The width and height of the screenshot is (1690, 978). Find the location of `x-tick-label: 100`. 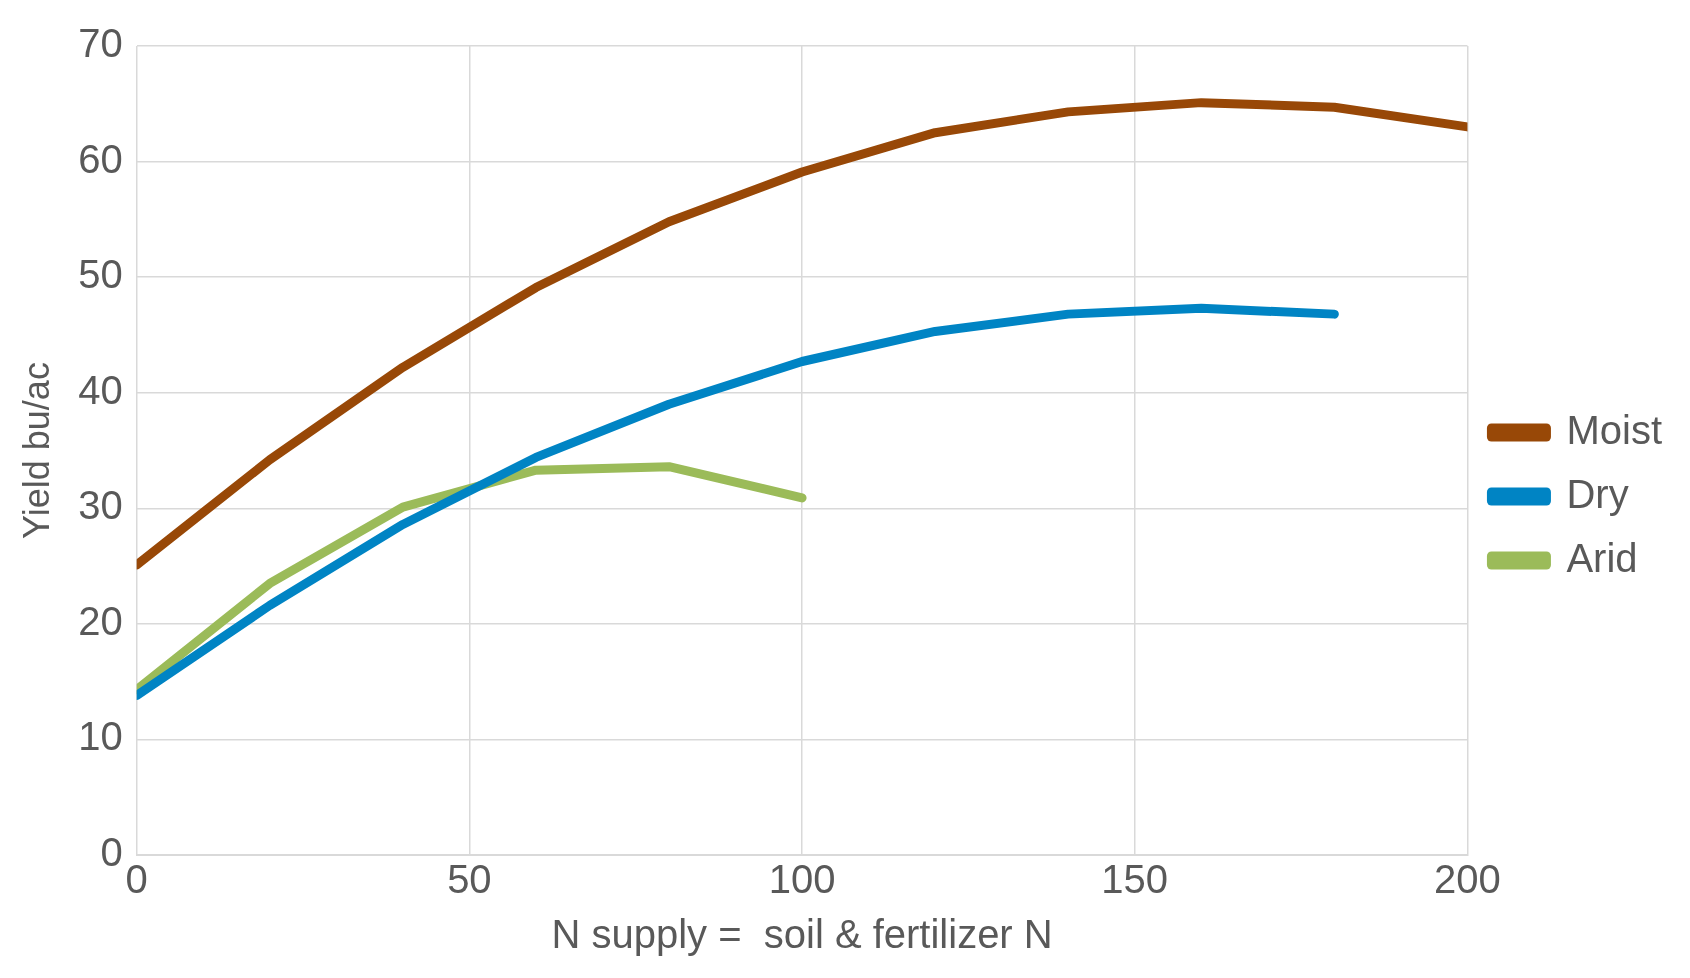

x-tick-label: 100 is located at coordinates (802, 879).